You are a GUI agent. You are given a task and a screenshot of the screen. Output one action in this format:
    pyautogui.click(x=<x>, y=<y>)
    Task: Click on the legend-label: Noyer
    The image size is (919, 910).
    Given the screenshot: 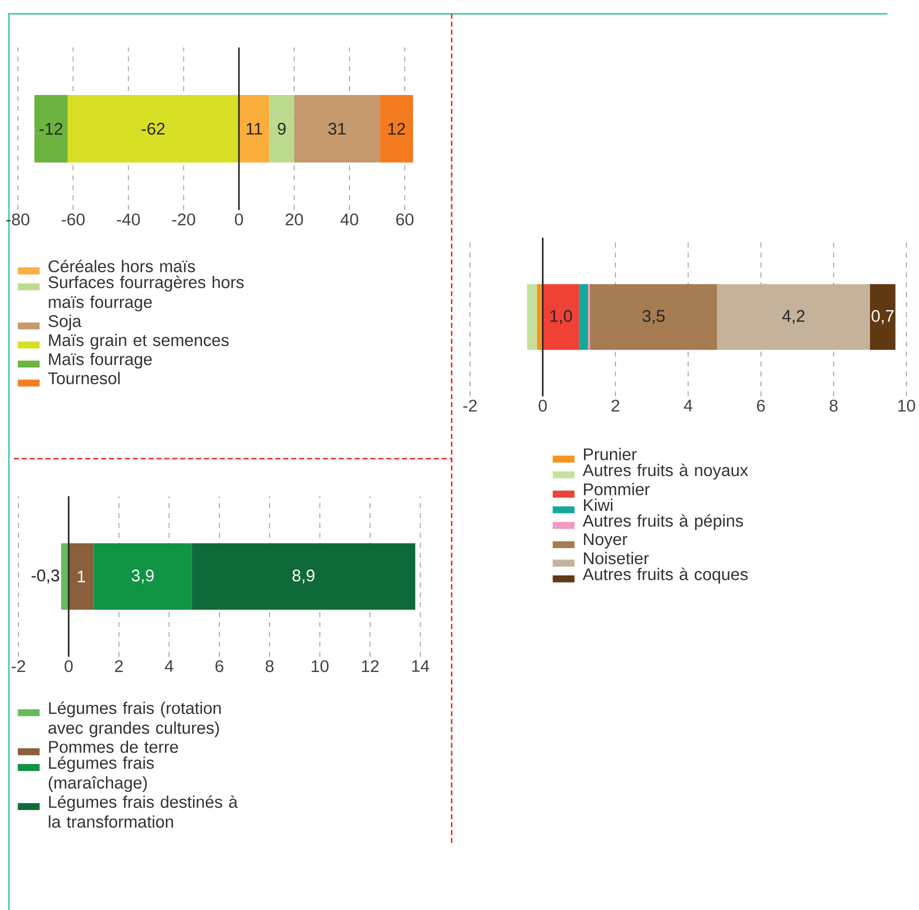 What is the action you would take?
    pyautogui.click(x=606, y=540)
    